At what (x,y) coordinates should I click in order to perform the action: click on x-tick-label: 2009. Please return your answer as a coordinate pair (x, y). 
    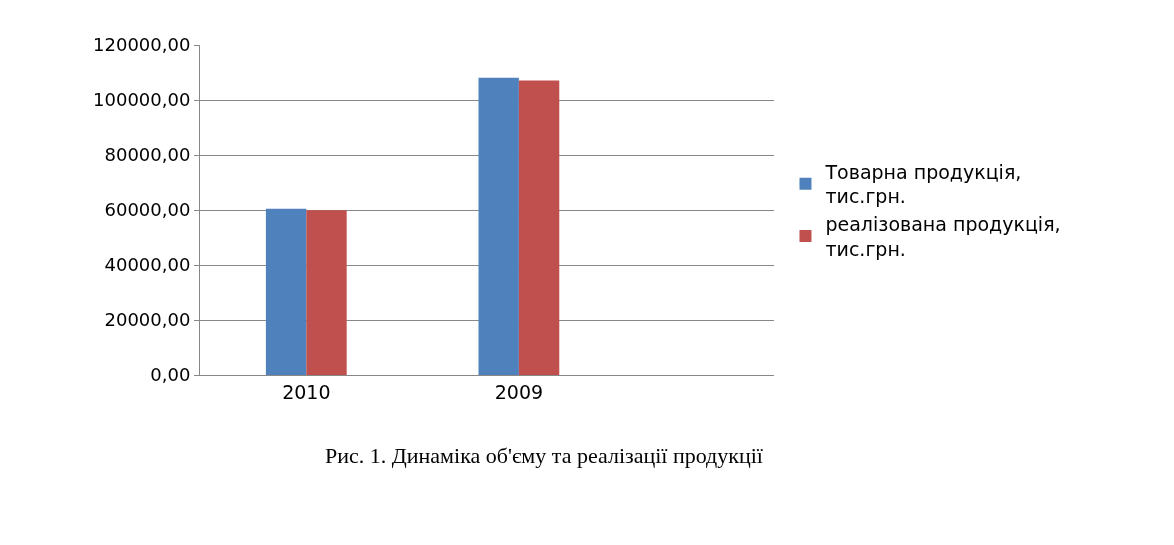
    Looking at the image, I should click on (519, 391).